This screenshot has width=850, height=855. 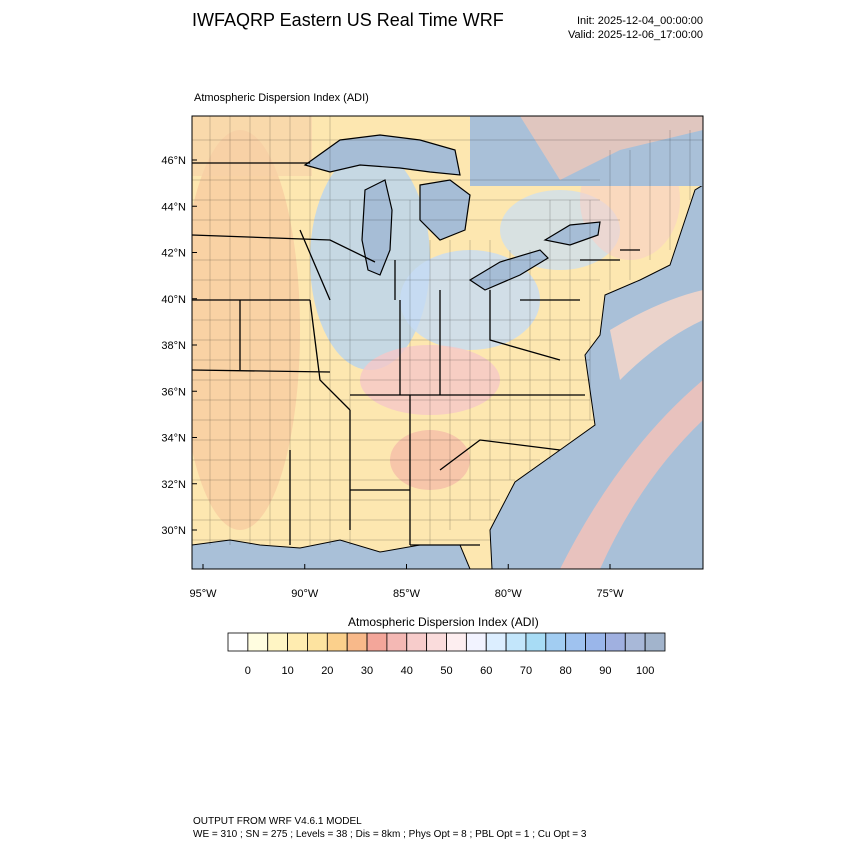 I want to click on colorbar-tick-label: 90, so click(x=605, y=671).